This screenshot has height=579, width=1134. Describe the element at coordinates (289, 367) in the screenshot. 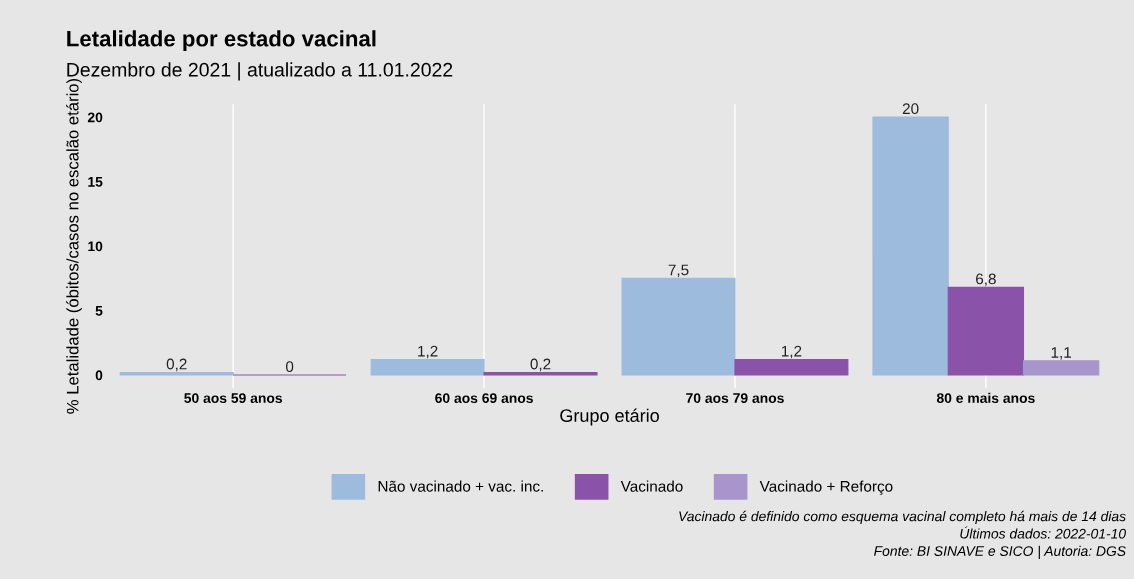

I see `data-label: 0` at that location.